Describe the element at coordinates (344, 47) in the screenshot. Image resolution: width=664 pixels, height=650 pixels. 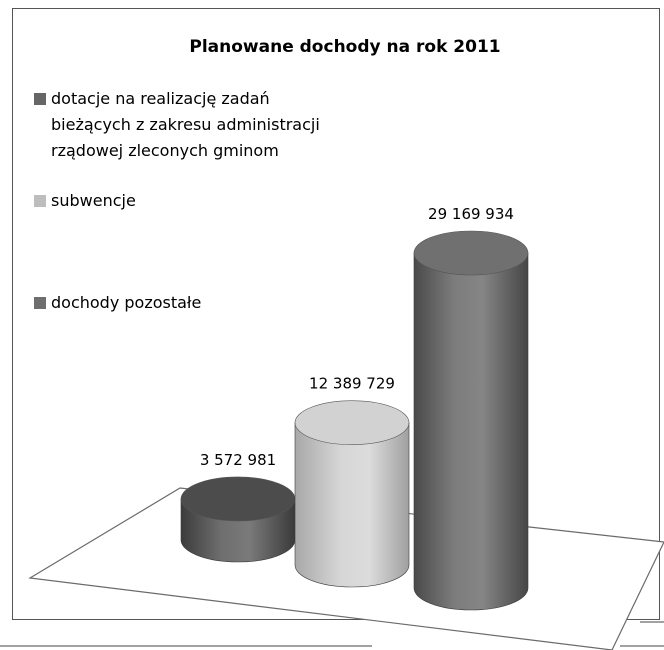
I see `chart-title: Planowane dochody na rok 2011` at that location.